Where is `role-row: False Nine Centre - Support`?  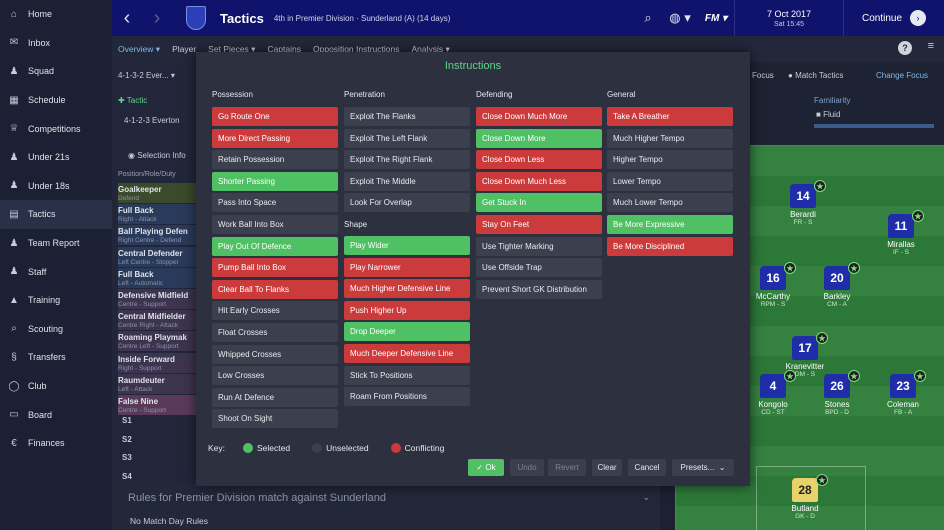
role-row: False Nine Centre - Support is located at coordinates (157, 406).